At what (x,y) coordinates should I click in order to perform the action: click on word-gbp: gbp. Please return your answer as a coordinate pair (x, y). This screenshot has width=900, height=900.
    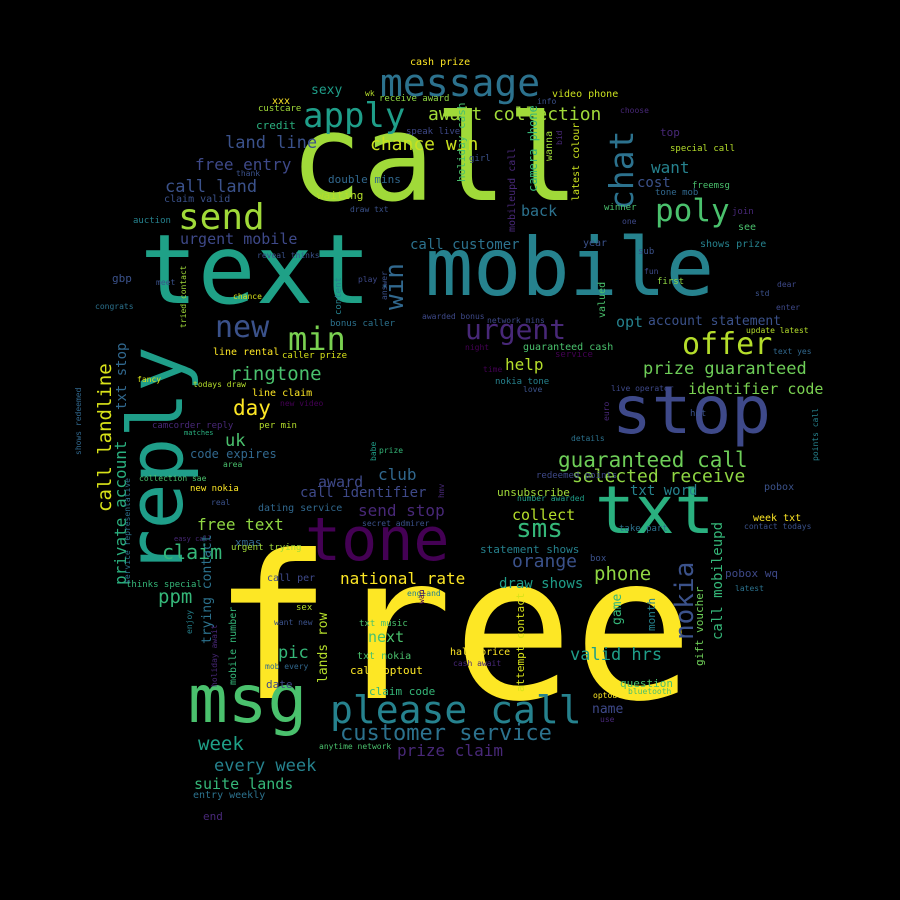
    Looking at the image, I should click on (122, 278).